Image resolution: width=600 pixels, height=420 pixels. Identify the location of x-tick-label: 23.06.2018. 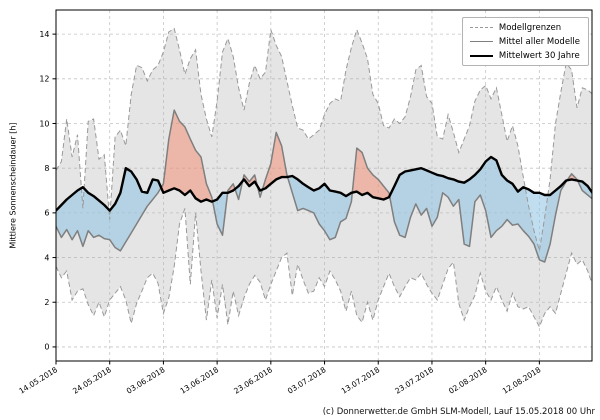
(253, 380).